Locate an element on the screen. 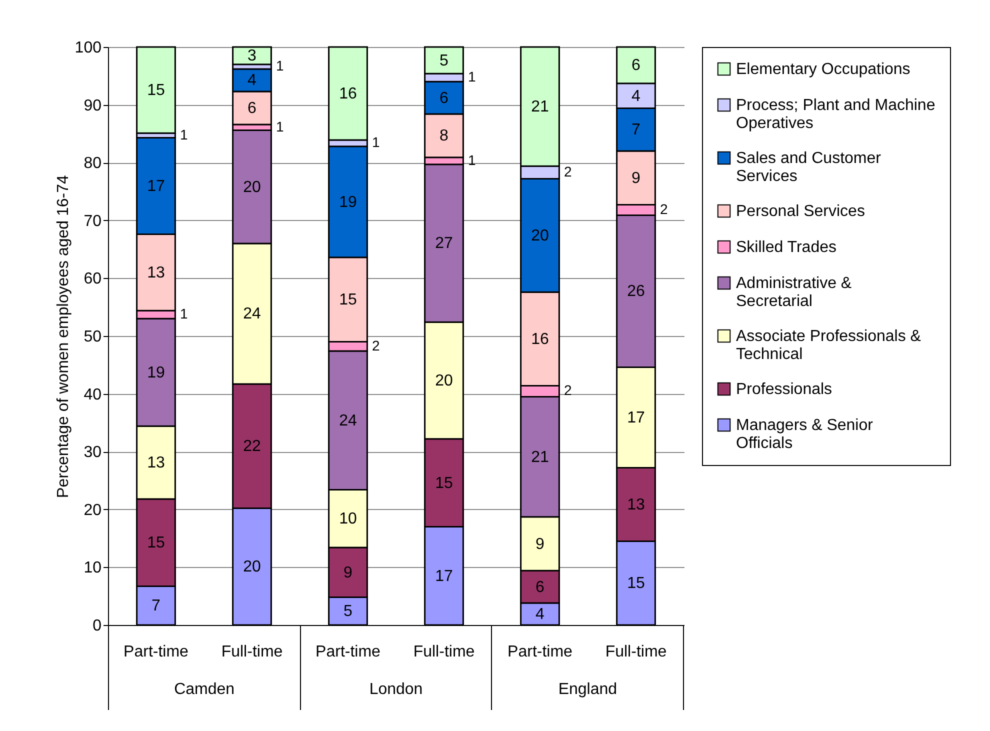 This screenshot has width=990, height=731. data-label: 3 is located at coordinates (252, 56).